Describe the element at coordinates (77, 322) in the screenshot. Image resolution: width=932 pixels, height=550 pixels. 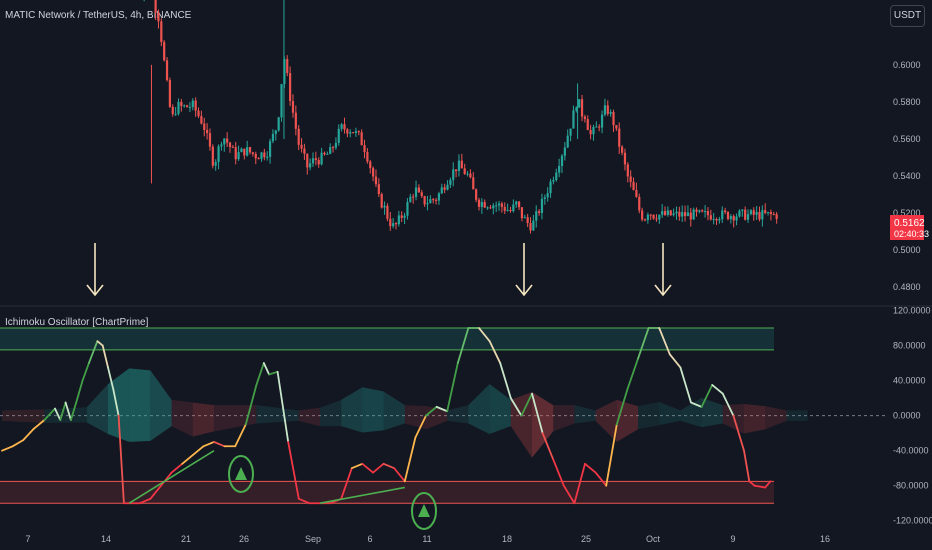
I see `oscillator-title: Ichimoku Oscillator [ChartPrime]` at that location.